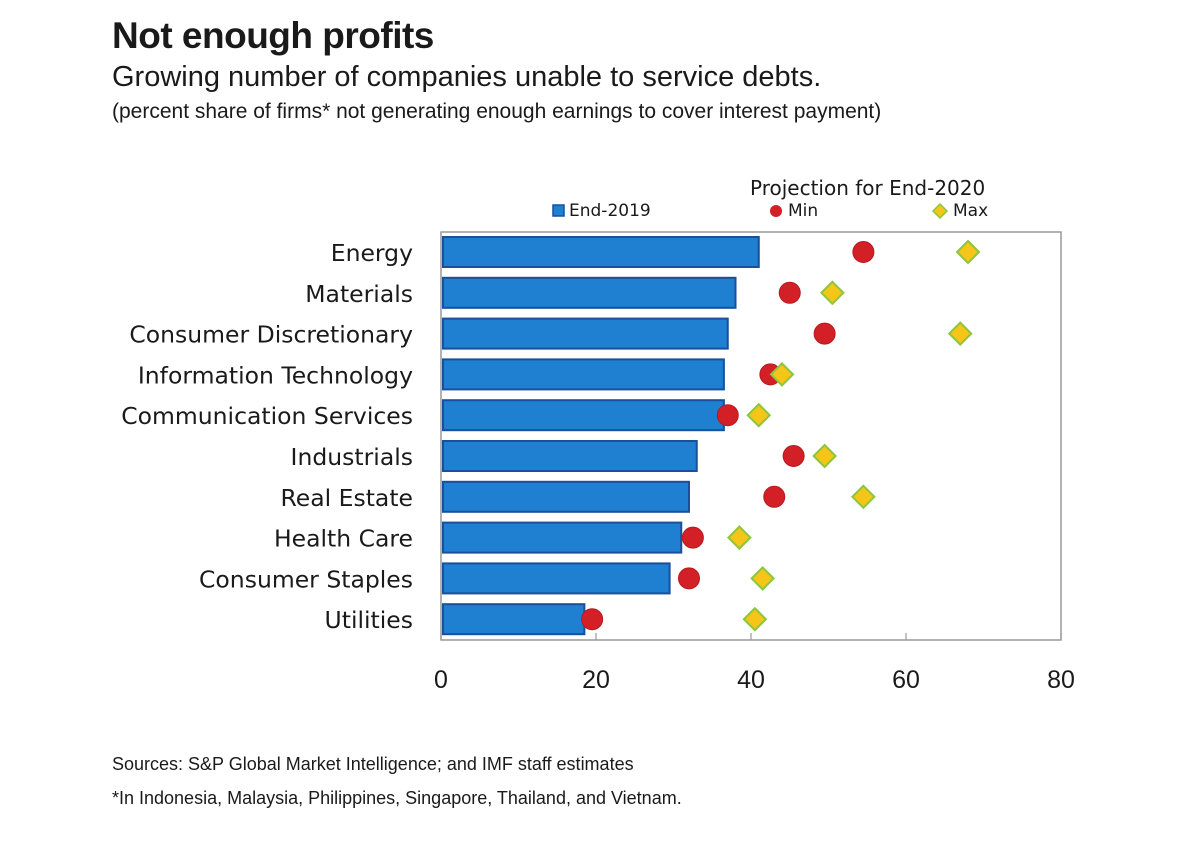  I want to click on x-tick-label: 80, so click(1061, 680).